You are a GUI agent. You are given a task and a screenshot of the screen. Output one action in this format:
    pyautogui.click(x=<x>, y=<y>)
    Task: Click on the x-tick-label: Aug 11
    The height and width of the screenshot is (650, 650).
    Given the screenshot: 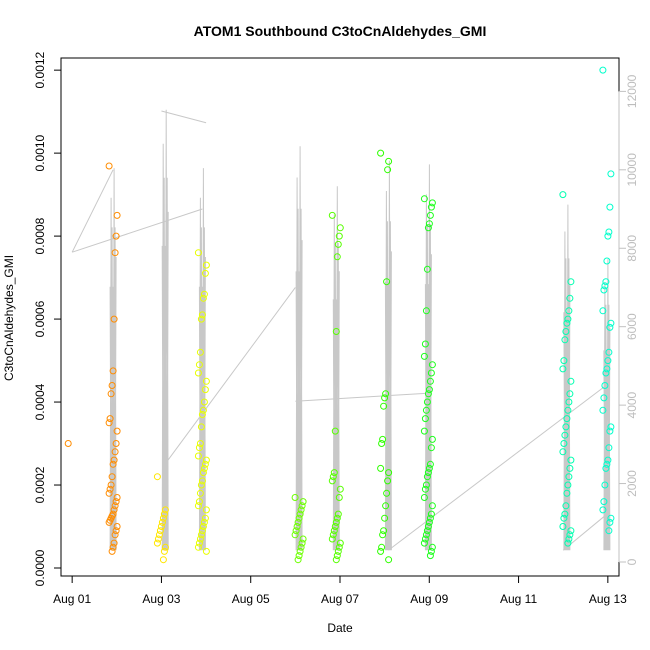 What is the action you would take?
    pyautogui.click(x=518, y=599)
    